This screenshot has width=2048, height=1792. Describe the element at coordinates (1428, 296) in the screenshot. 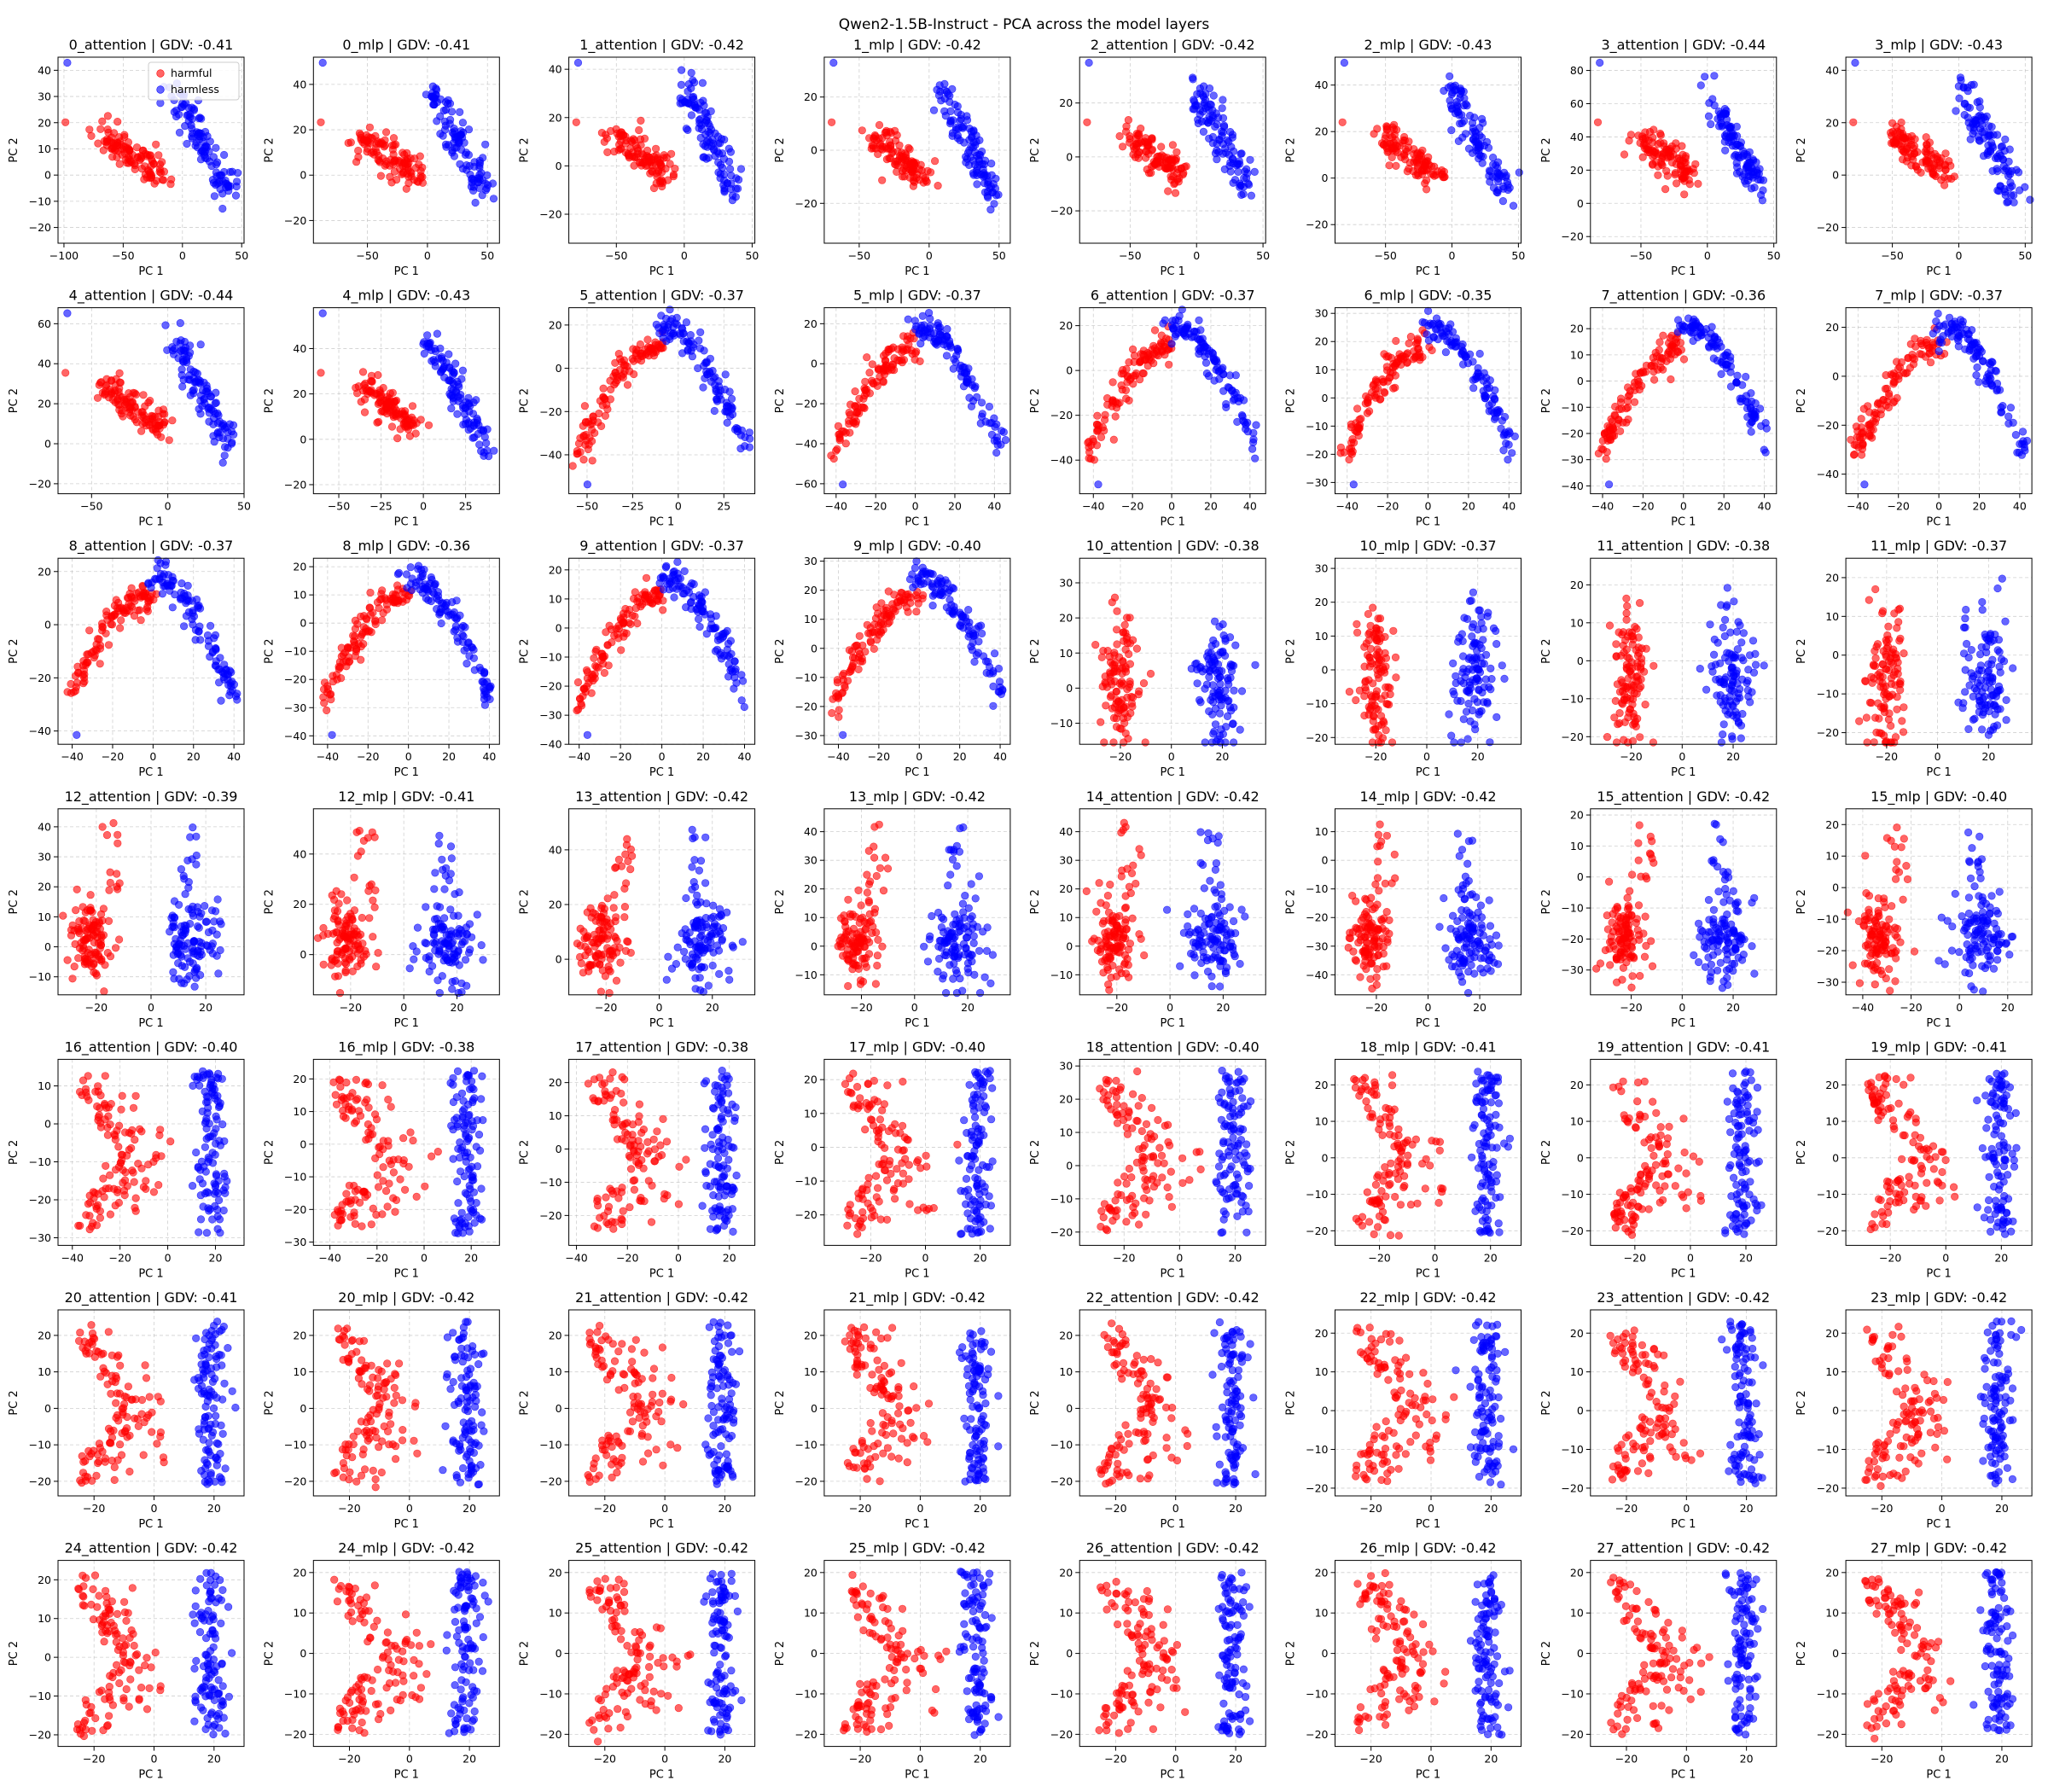

I see `subplot-title: 6_mlp | GDV: -0.35` at that location.